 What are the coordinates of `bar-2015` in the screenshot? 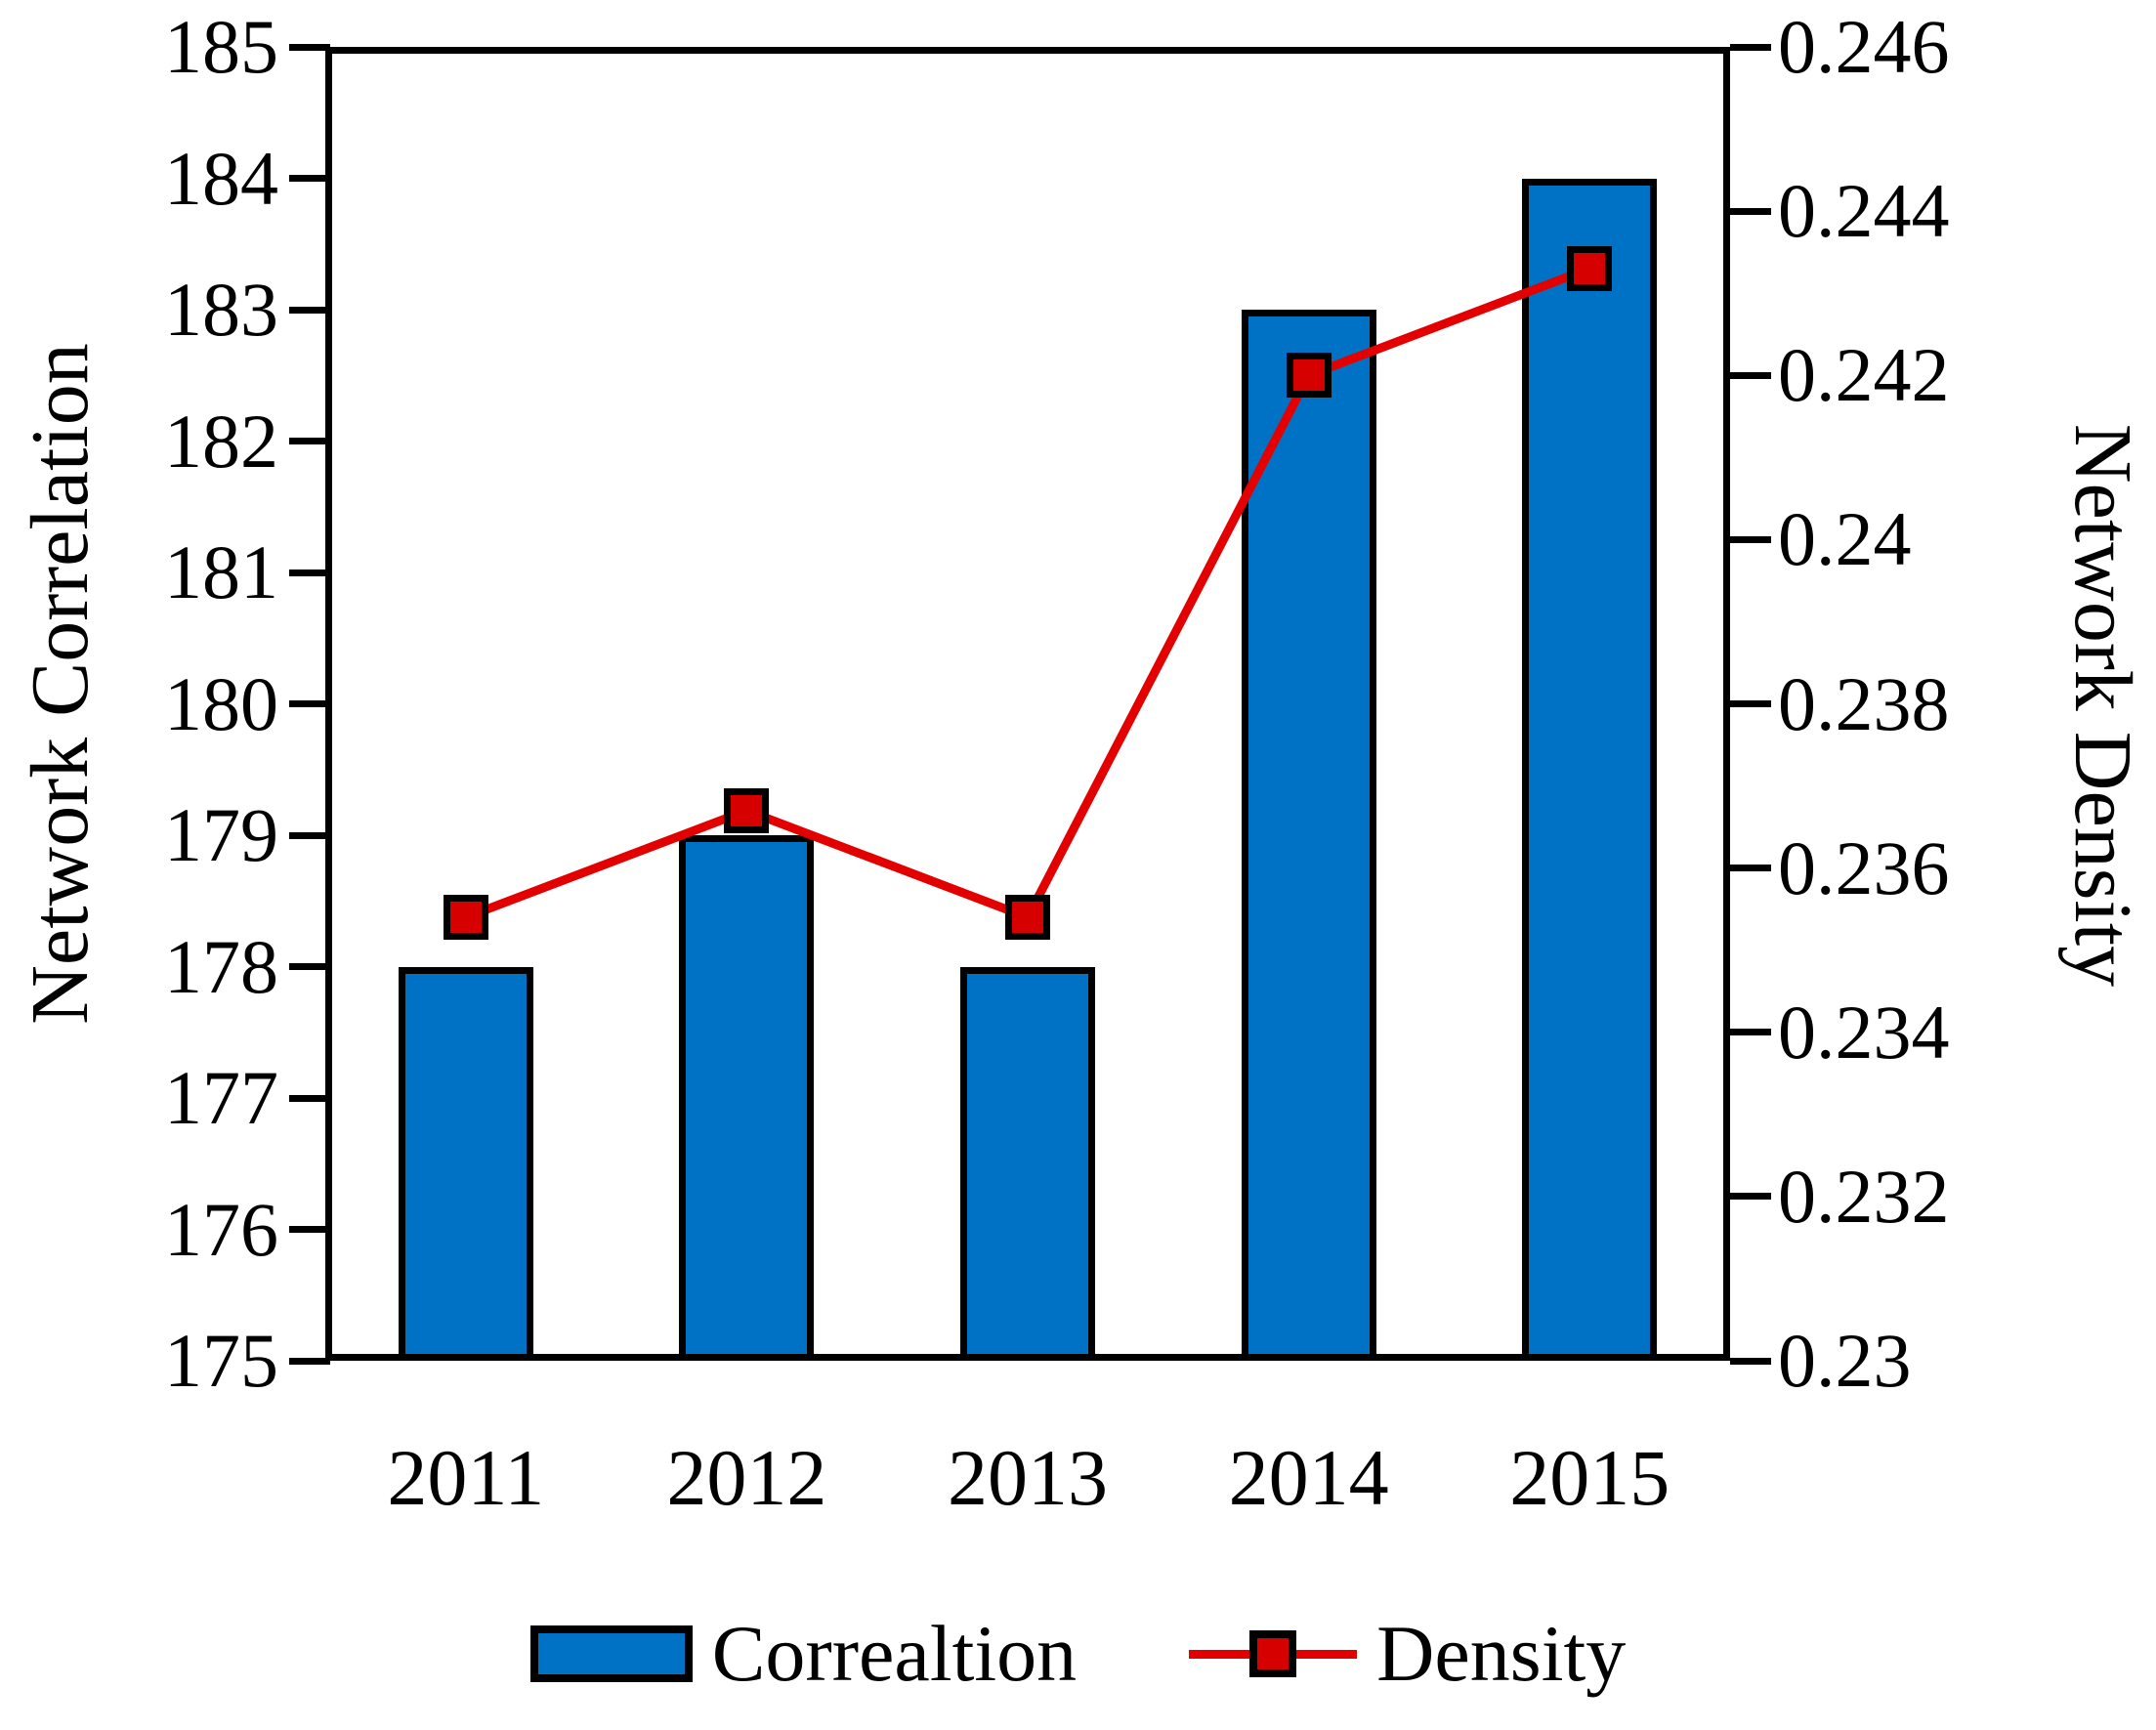 It's located at (1590, 769).